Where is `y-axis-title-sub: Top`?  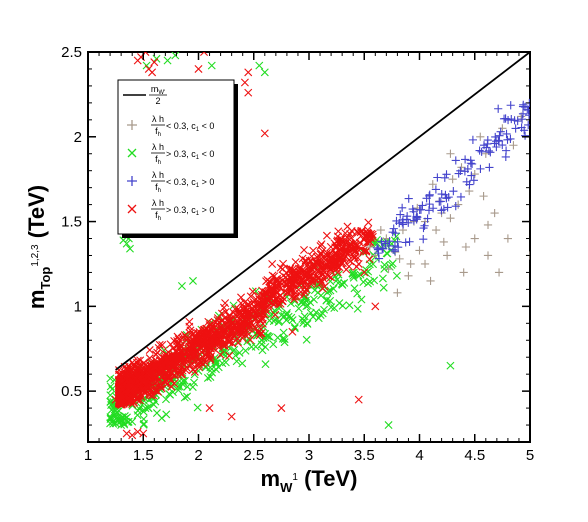 y-axis-title-sub: Top is located at coordinates (45, 278).